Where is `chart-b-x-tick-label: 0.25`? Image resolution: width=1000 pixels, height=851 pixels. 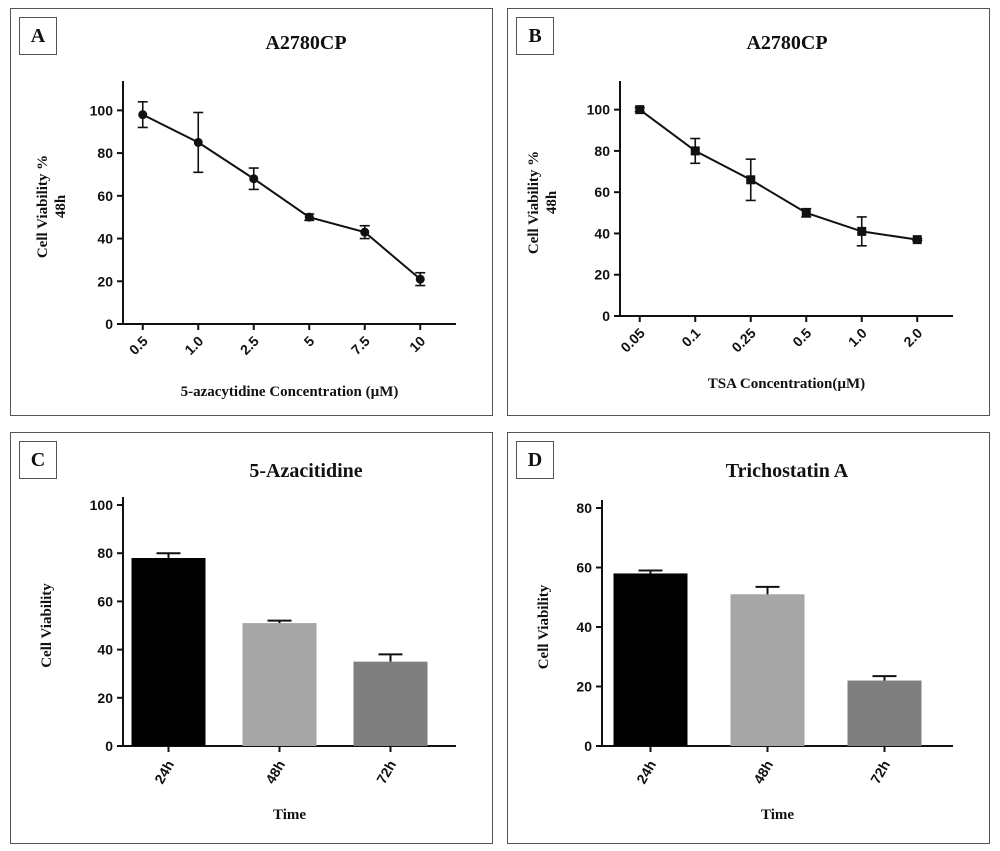
chart-b-x-tick-label: 0.25 is located at coordinates (743, 340).